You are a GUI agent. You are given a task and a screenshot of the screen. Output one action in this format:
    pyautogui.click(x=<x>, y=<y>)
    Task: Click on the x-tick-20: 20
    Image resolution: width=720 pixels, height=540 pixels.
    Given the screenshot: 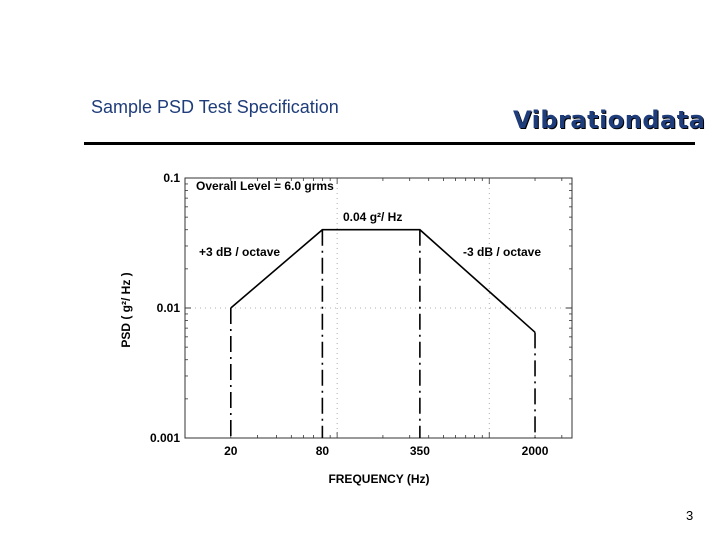 What is the action you would take?
    pyautogui.click(x=231, y=451)
    